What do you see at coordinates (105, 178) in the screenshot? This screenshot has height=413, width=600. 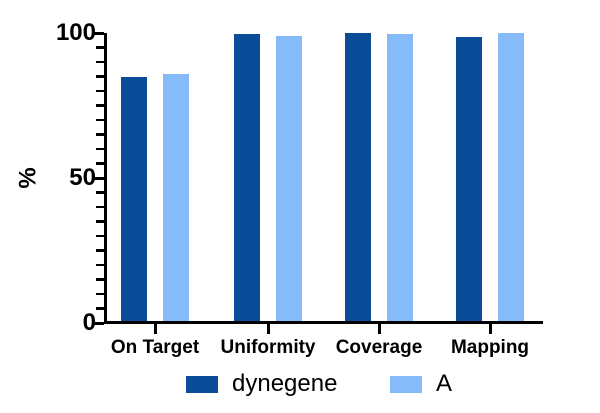 I see `y-axis-line` at bounding box center [105, 178].